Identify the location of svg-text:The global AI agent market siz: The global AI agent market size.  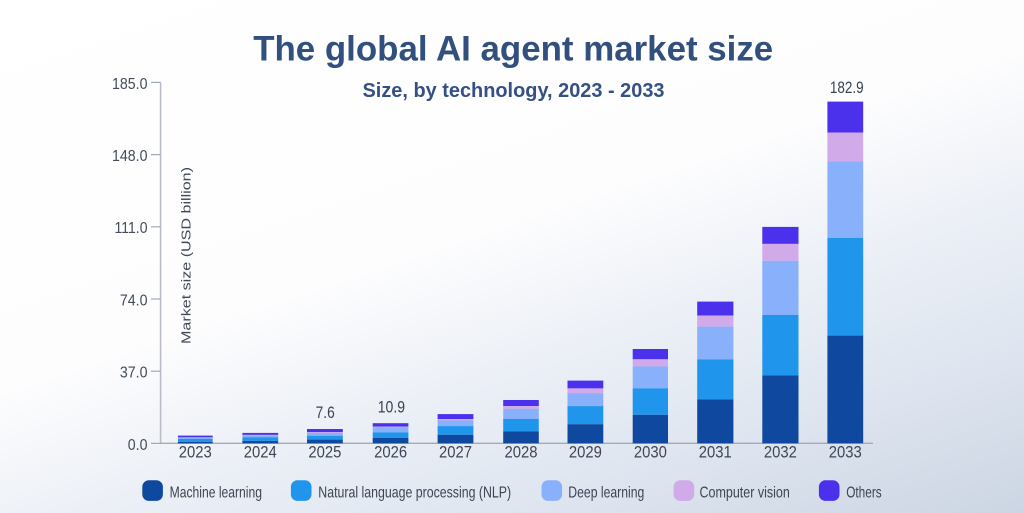
(513, 48).